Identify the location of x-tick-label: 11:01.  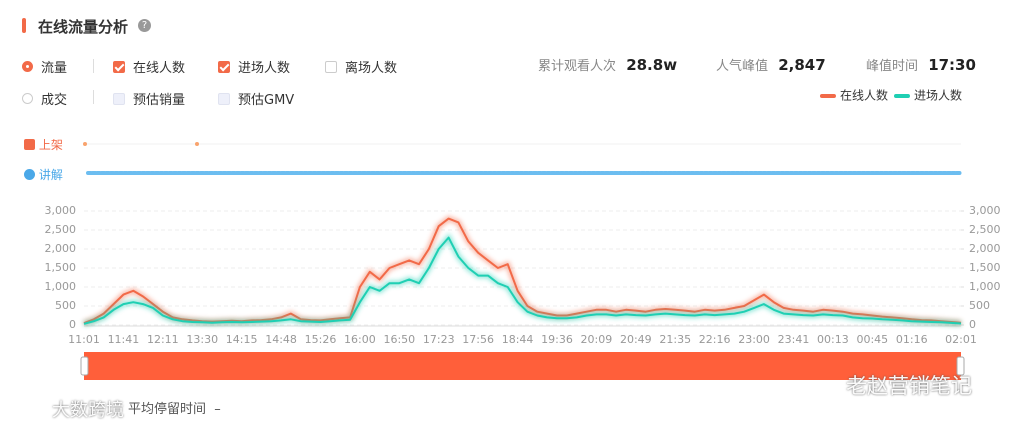
(84, 339).